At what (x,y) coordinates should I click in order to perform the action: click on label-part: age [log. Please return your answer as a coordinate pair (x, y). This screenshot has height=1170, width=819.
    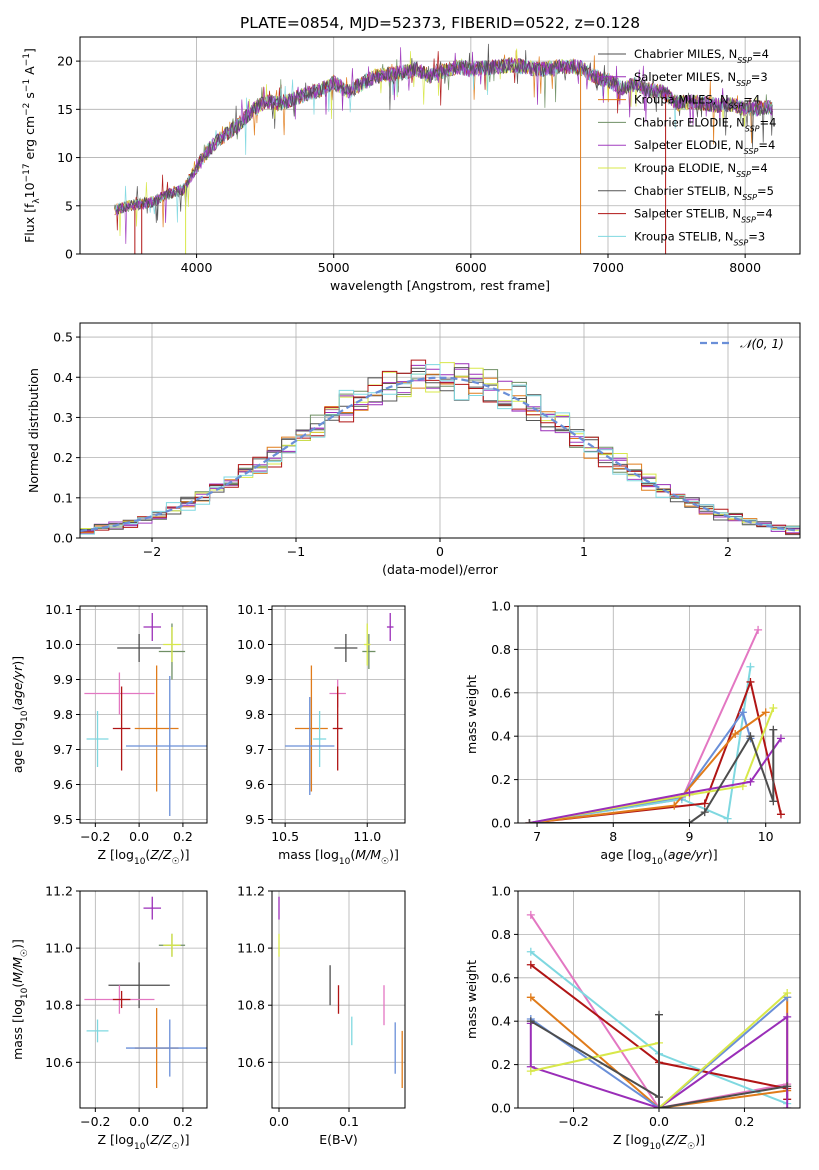
    Looking at the image, I should click on (625, 854).